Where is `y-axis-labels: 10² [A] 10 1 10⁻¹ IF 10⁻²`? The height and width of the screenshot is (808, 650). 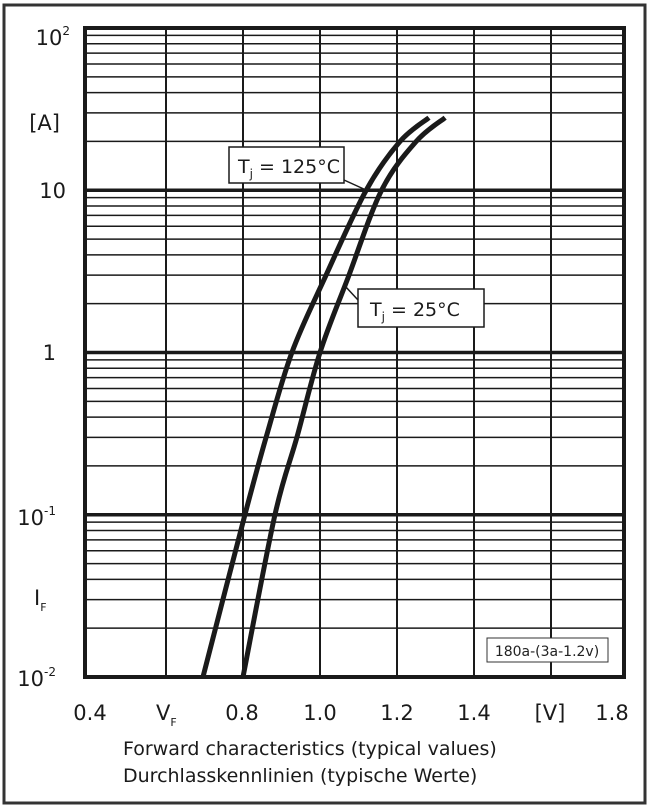
y-axis-labels: 10² [A] 10 1 10⁻¹ IF 10⁻² is located at coordinates (43, 357).